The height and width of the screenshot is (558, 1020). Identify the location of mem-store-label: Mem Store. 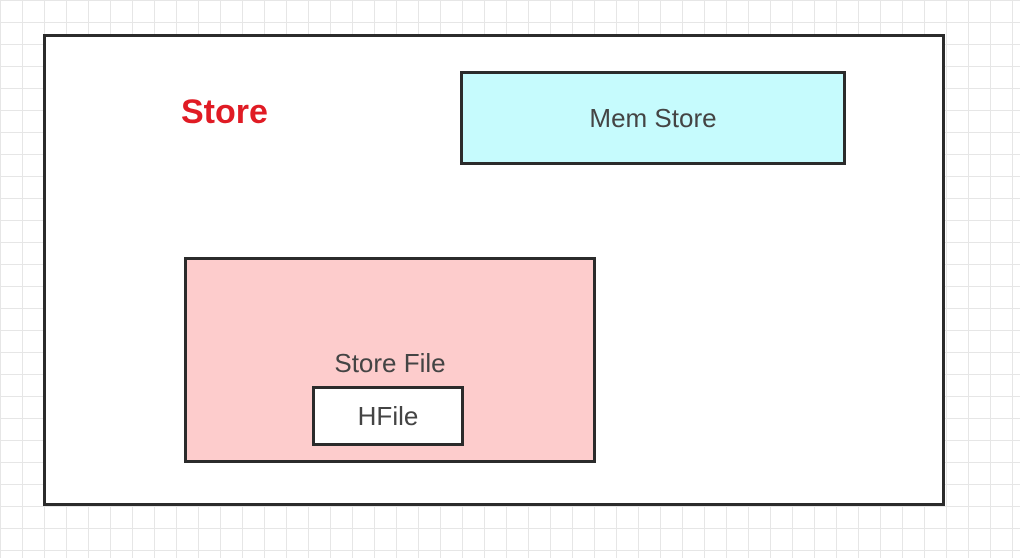
(653, 118).